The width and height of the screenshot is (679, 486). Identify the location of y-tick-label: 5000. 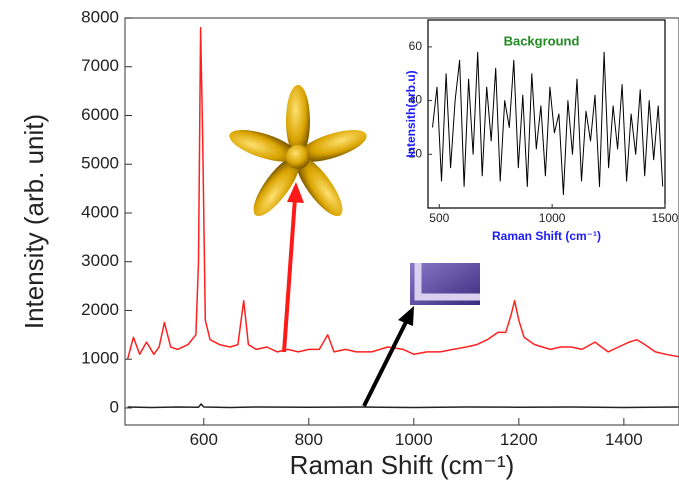
(100, 163).